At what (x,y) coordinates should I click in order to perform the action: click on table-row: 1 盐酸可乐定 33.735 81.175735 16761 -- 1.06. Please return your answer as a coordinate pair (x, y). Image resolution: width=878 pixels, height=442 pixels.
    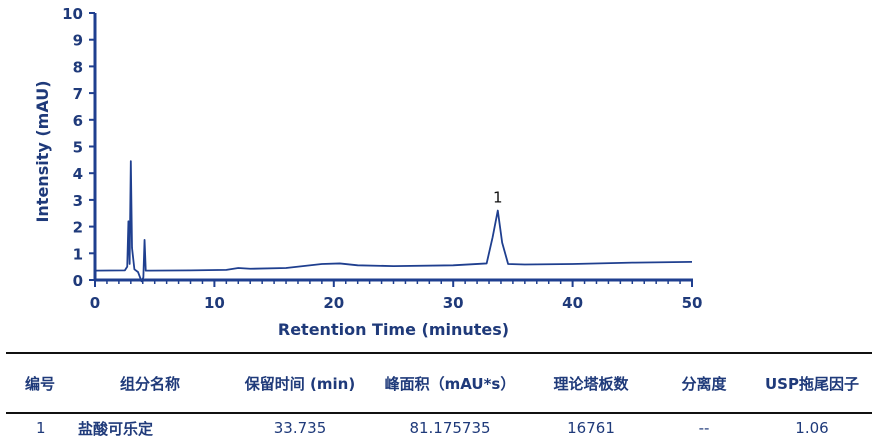
    Looking at the image, I should click on (439, 428).